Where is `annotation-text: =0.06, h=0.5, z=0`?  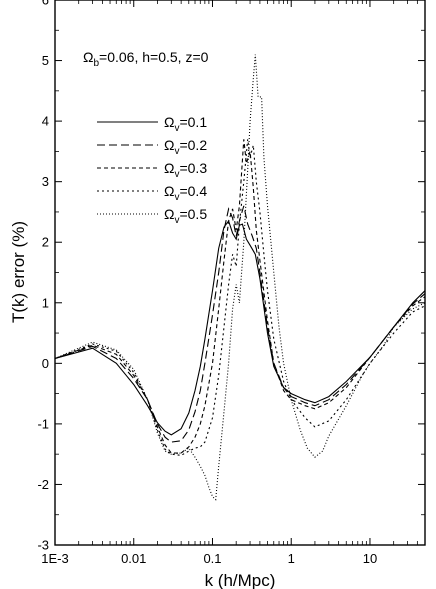 annotation-text: =0.06, h=0.5, z=0 is located at coordinates (154, 57).